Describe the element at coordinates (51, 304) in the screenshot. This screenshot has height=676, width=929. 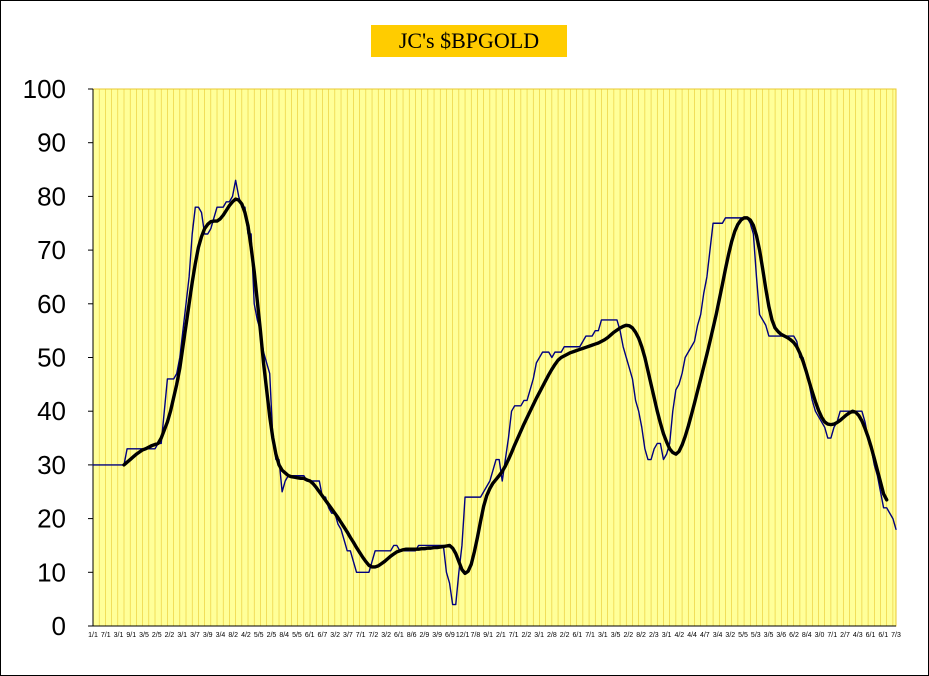
I see `y-tick-label: 60` at that location.